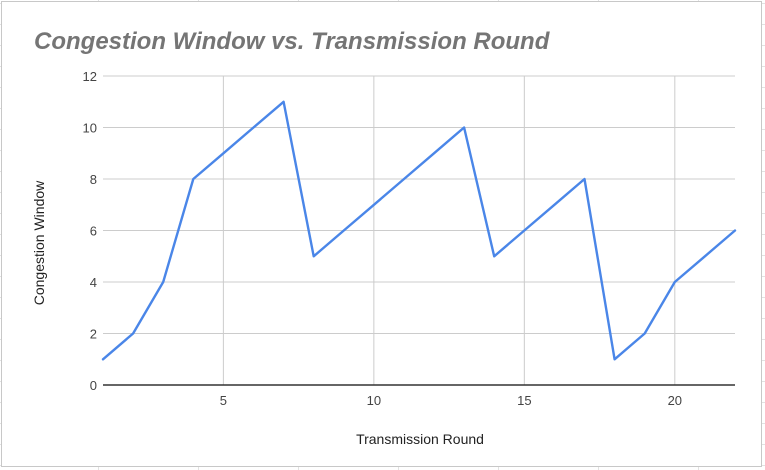  What do you see at coordinates (90, 76) in the screenshot?
I see `y-tick-label: 12` at bounding box center [90, 76].